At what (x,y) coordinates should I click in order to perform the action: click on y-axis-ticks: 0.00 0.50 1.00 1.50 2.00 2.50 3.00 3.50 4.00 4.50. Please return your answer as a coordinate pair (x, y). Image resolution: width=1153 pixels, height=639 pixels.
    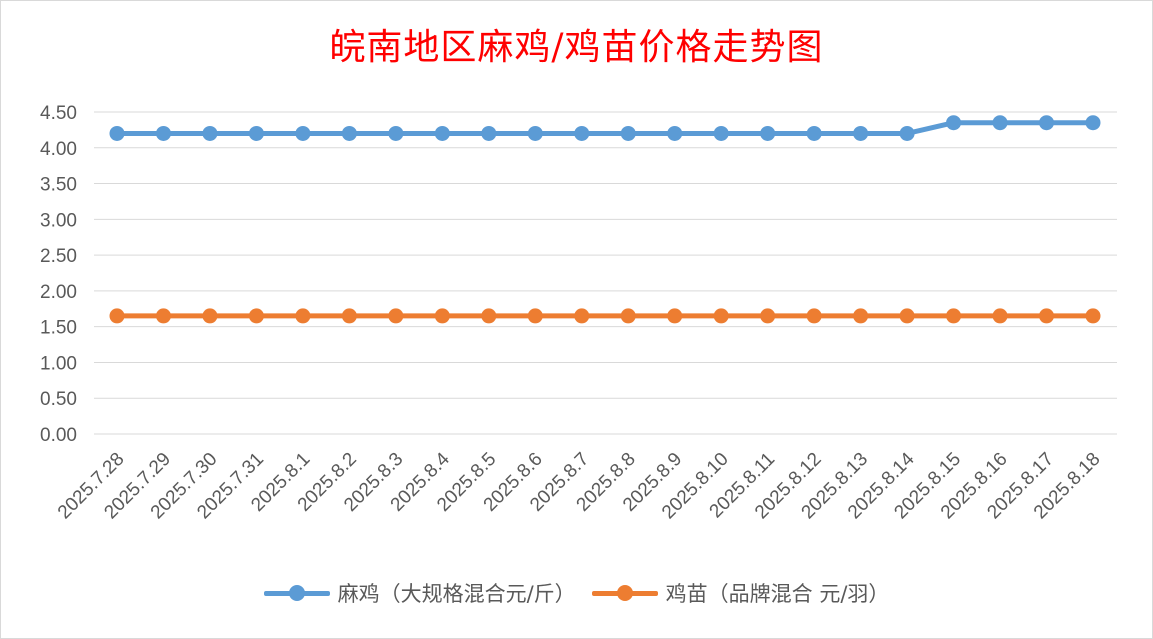
    Looking at the image, I should click on (58, 274).